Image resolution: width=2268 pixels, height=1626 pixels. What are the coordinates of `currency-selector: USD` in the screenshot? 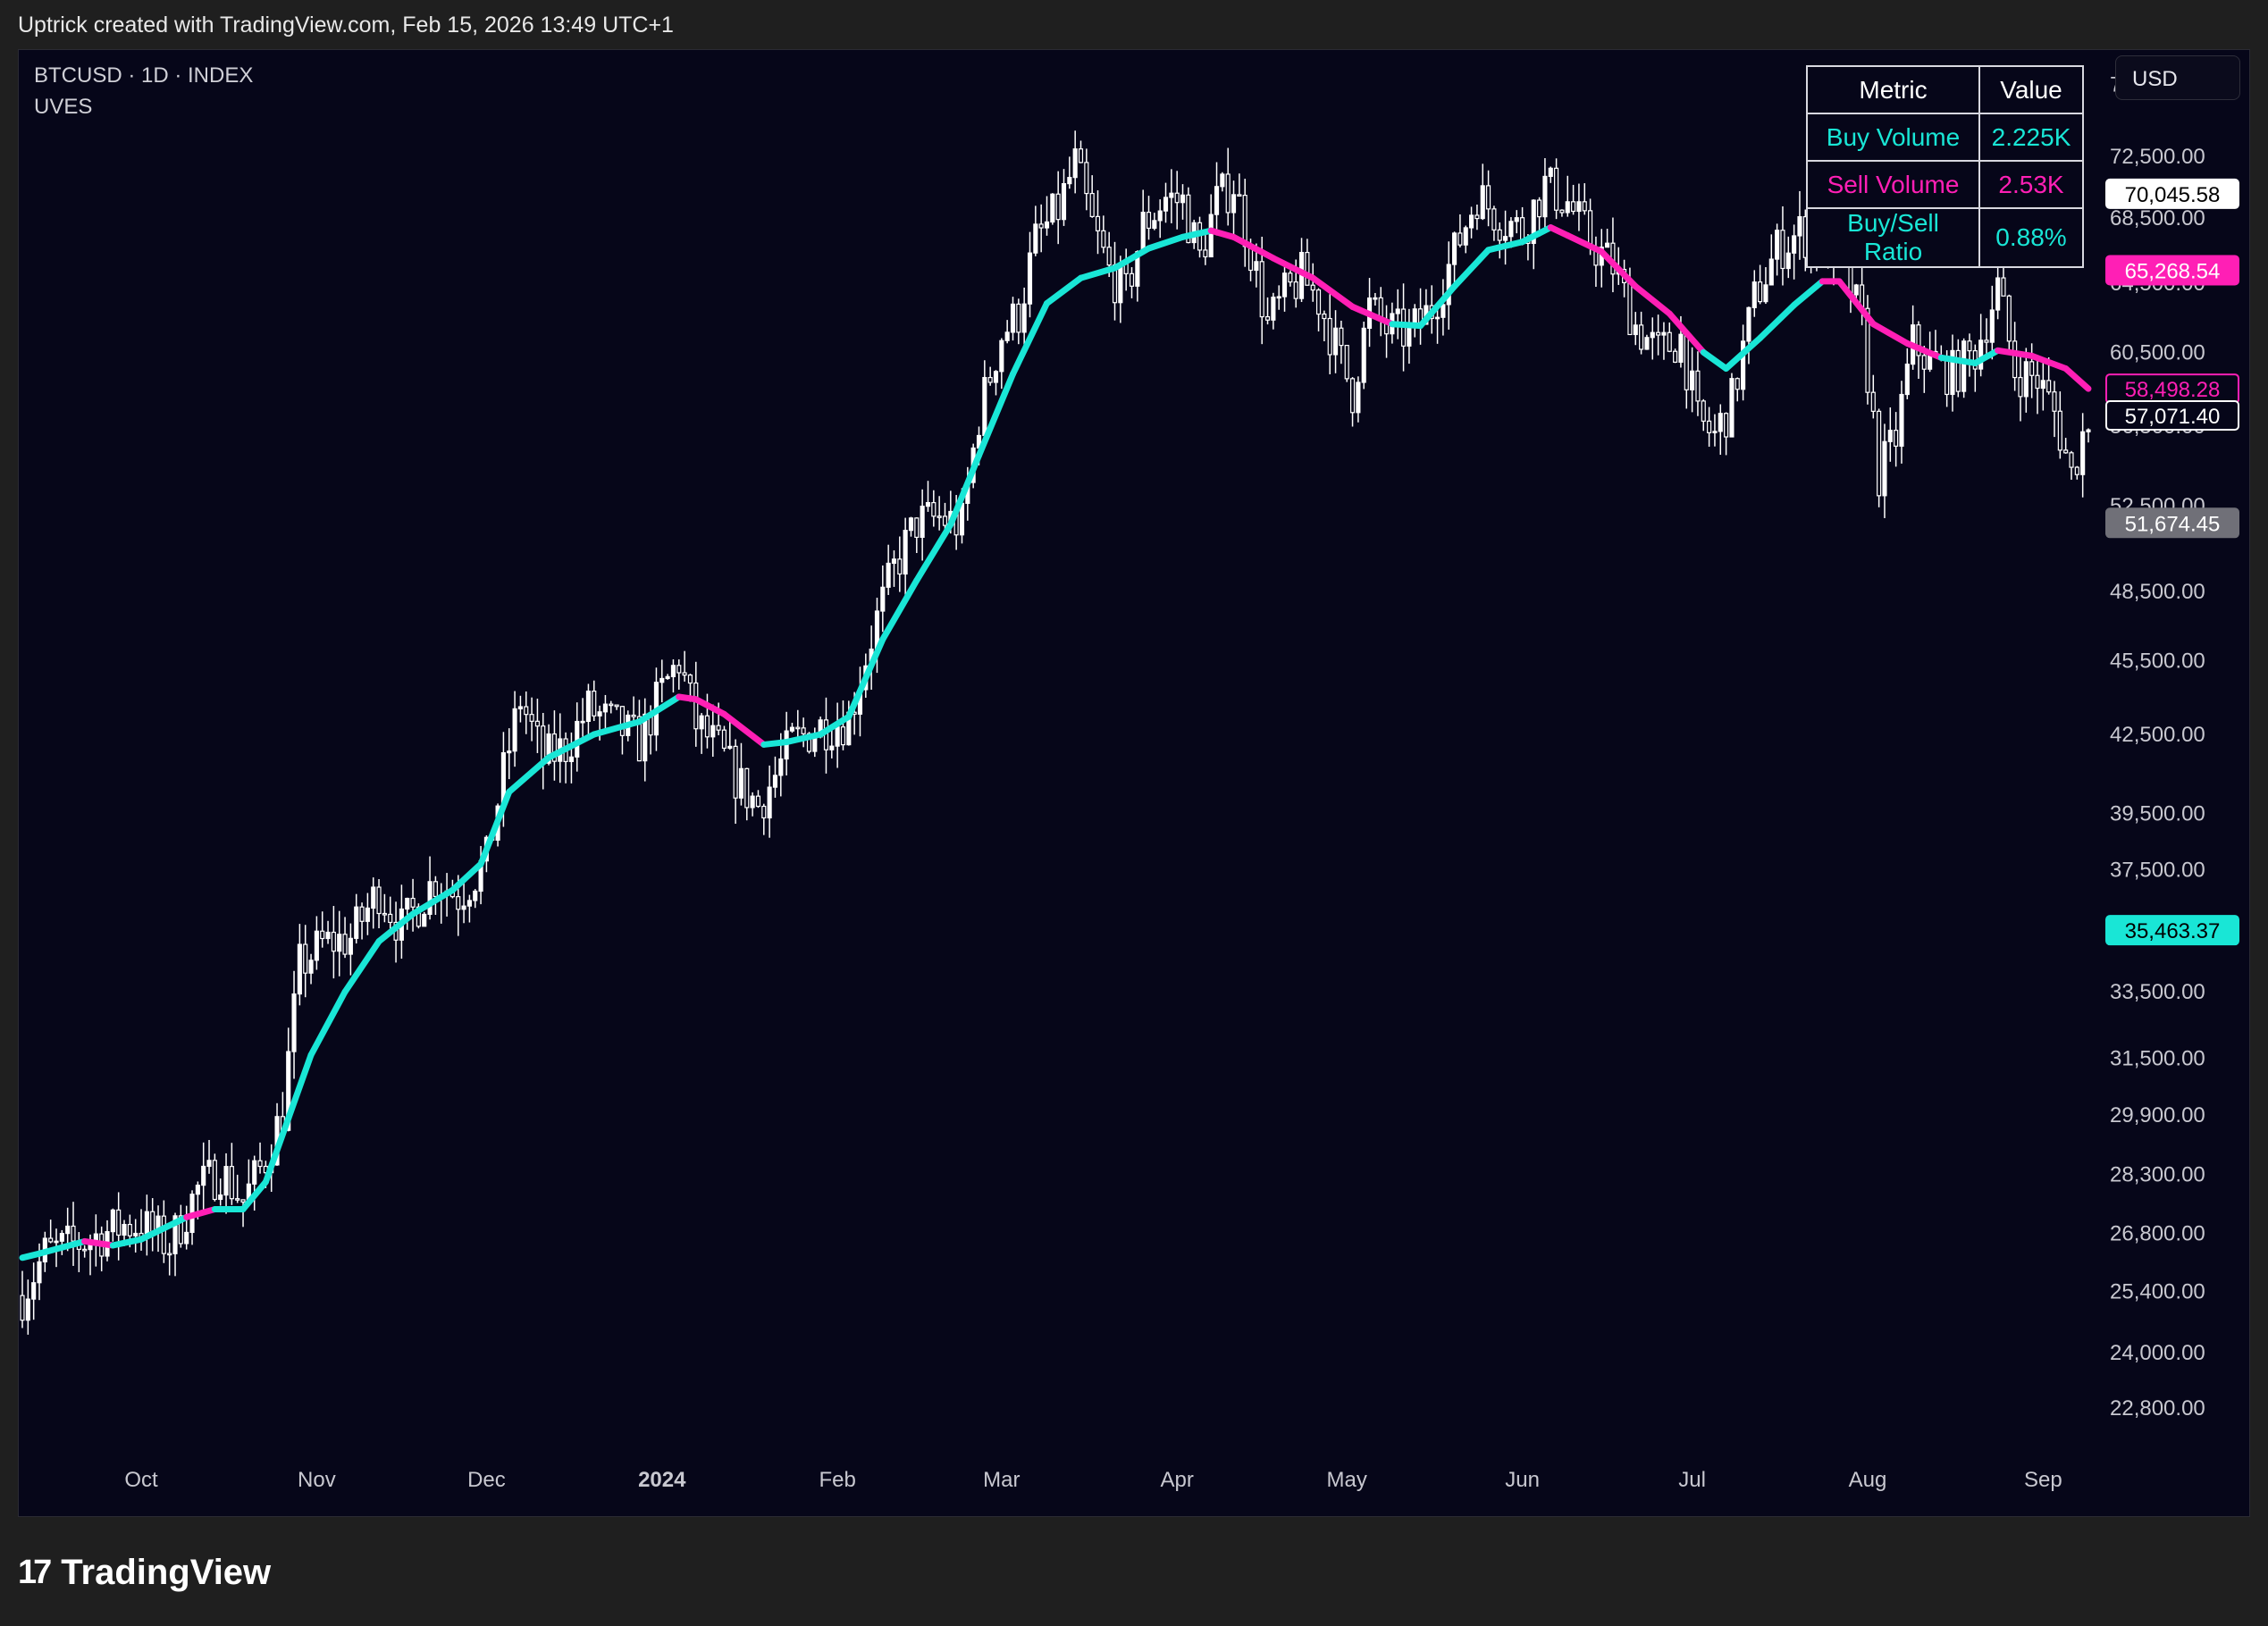 It's located at (2177, 77).